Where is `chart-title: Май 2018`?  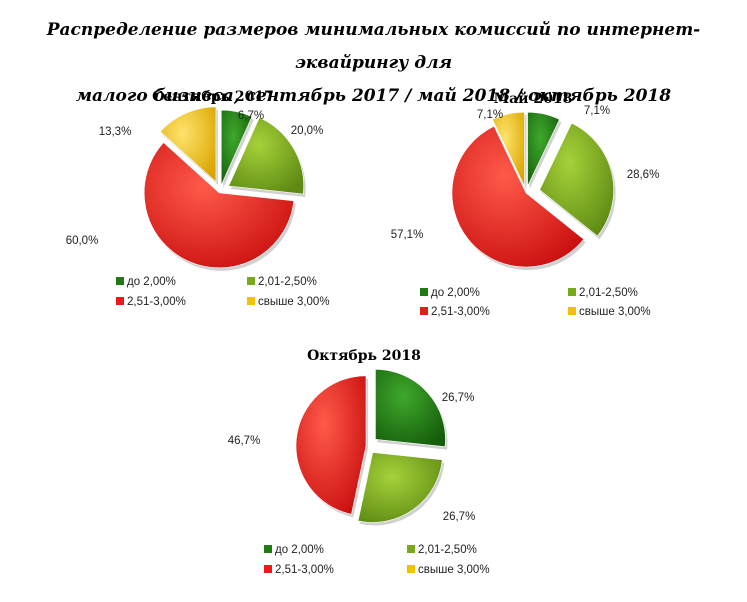
chart-title: Май 2018 is located at coordinates (533, 98).